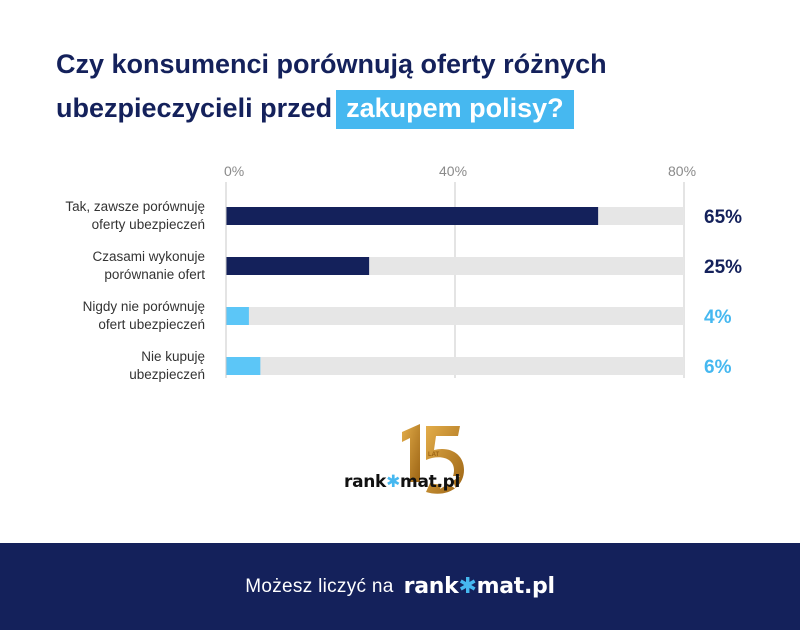 The width and height of the screenshot is (800, 630). Describe the element at coordinates (430, 482) in the screenshot. I see `logo-wordmark-right: mat.pl` at that location.